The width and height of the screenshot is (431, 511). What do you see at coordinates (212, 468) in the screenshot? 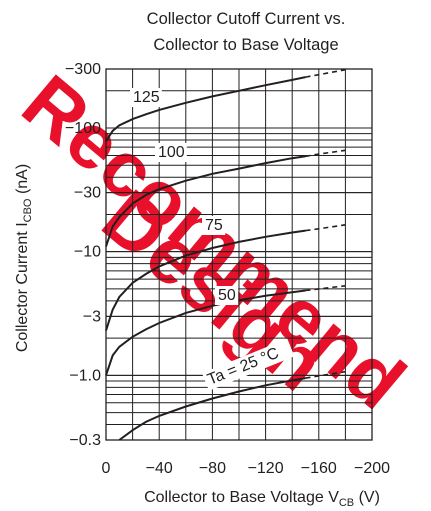
I see `x-tick-label: −80` at bounding box center [212, 468].